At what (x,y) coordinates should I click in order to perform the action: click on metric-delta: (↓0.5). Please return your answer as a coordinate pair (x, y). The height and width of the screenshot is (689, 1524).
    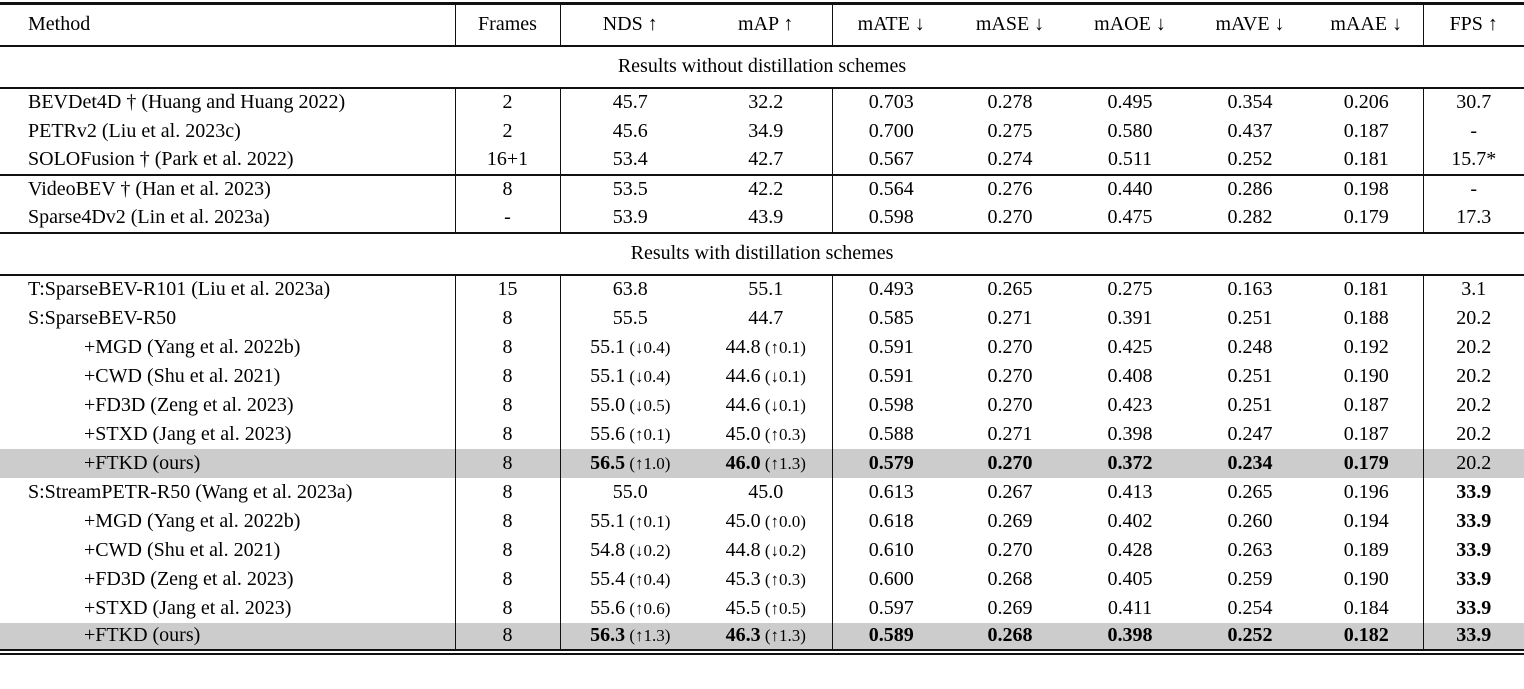
    Looking at the image, I should click on (648, 405).